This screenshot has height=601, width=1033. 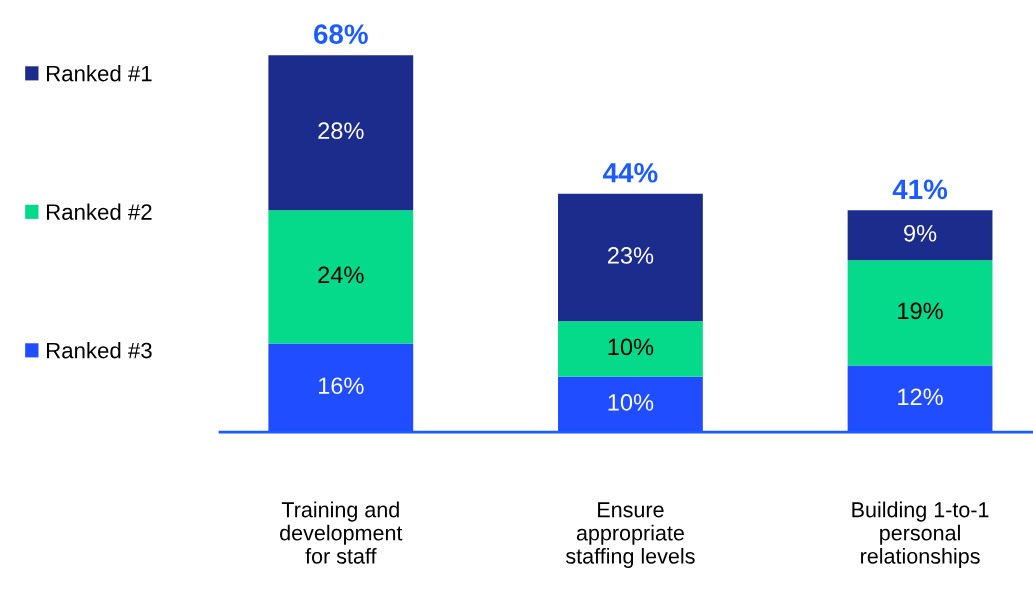 I want to click on x-tick-label: Building 1-to-1 personal relationships, so click(x=920, y=535).